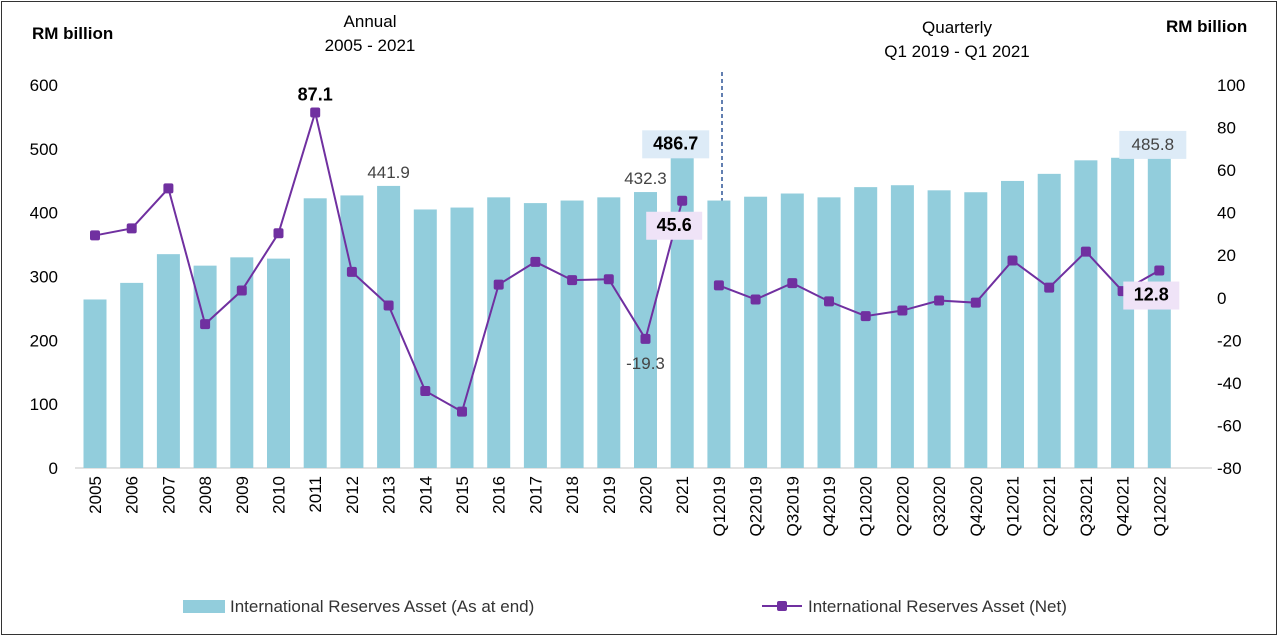 The image size is (1280, 638). What do you see at coordinates (1229, 383) in the screenshot?
I see `right-tick-label: -40` at bounding box center [1229, 383].